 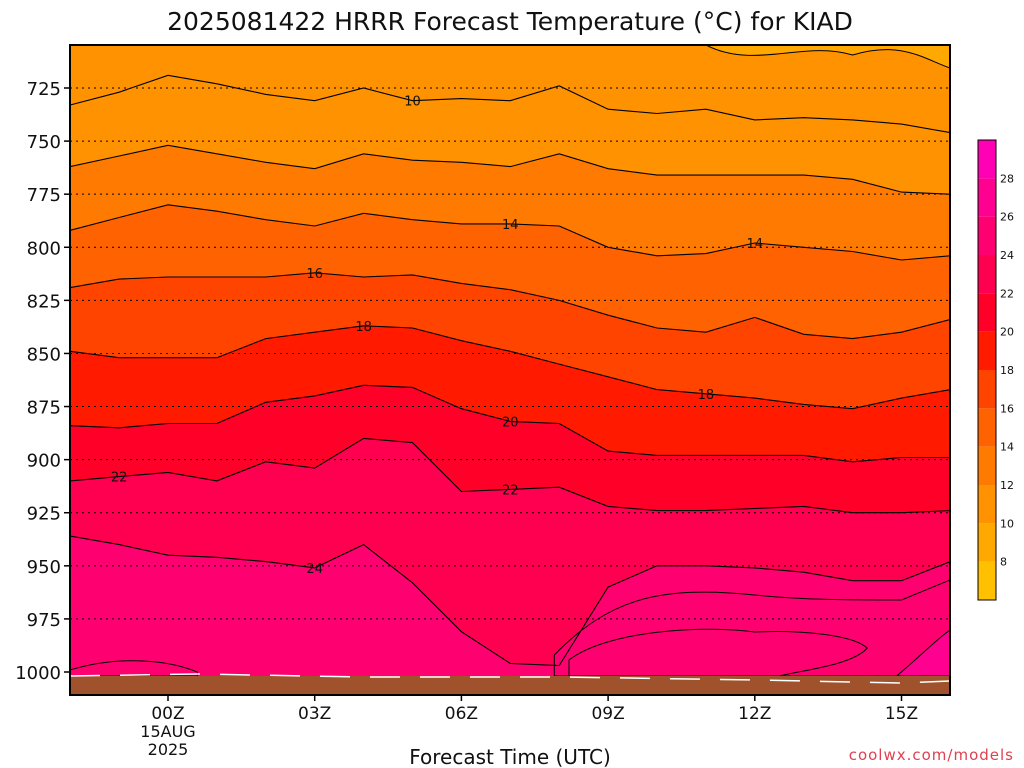 What do you see at coordinates (314, 714) in the screenshot?
I see `x-tick-label-03Z: 03Z` at bounding box center [314, 714].